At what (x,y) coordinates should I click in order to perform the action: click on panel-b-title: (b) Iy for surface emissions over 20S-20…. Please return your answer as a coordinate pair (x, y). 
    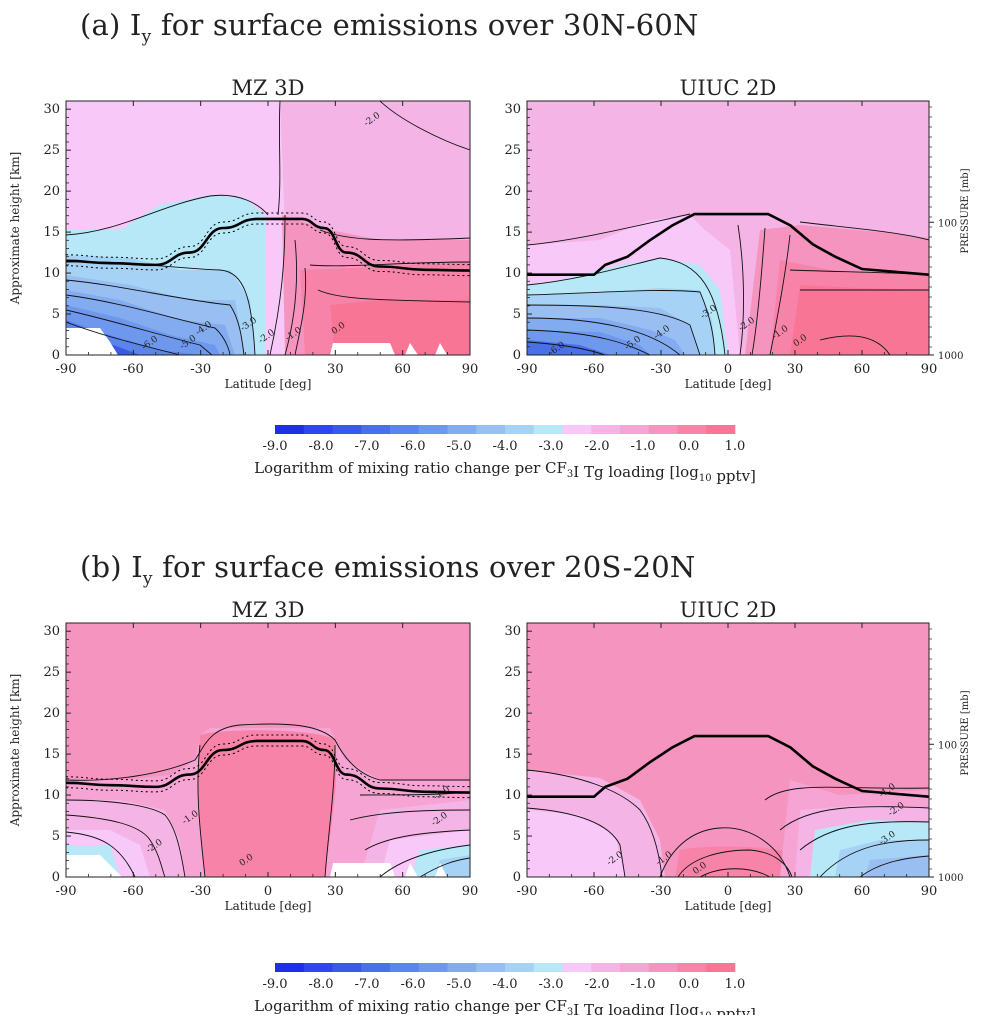
    Looking at the image, I should click on (388, 569).